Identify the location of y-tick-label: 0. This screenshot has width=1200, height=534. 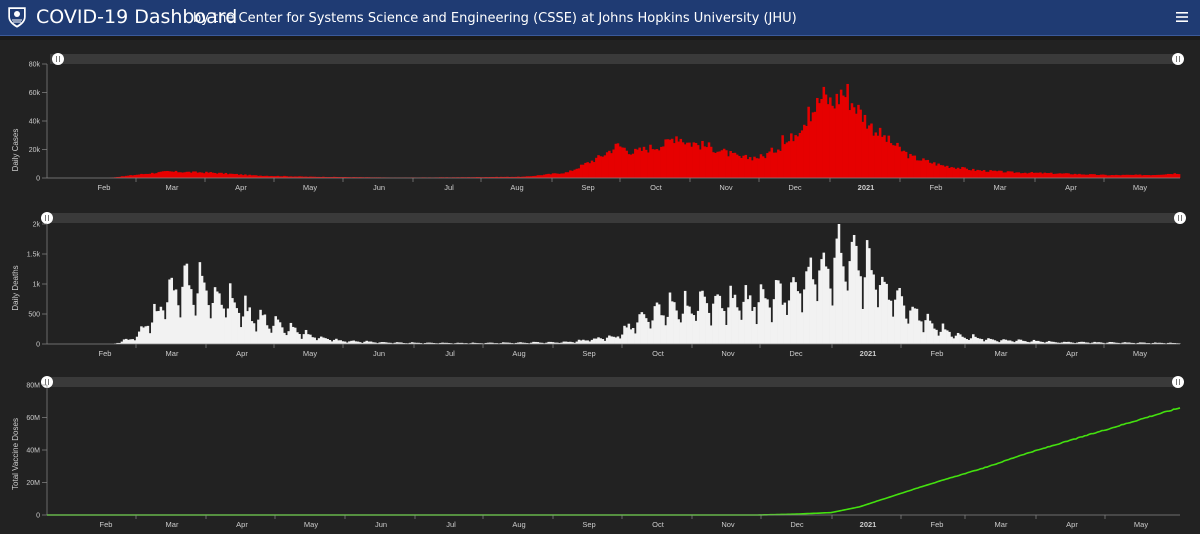
(38, 345).